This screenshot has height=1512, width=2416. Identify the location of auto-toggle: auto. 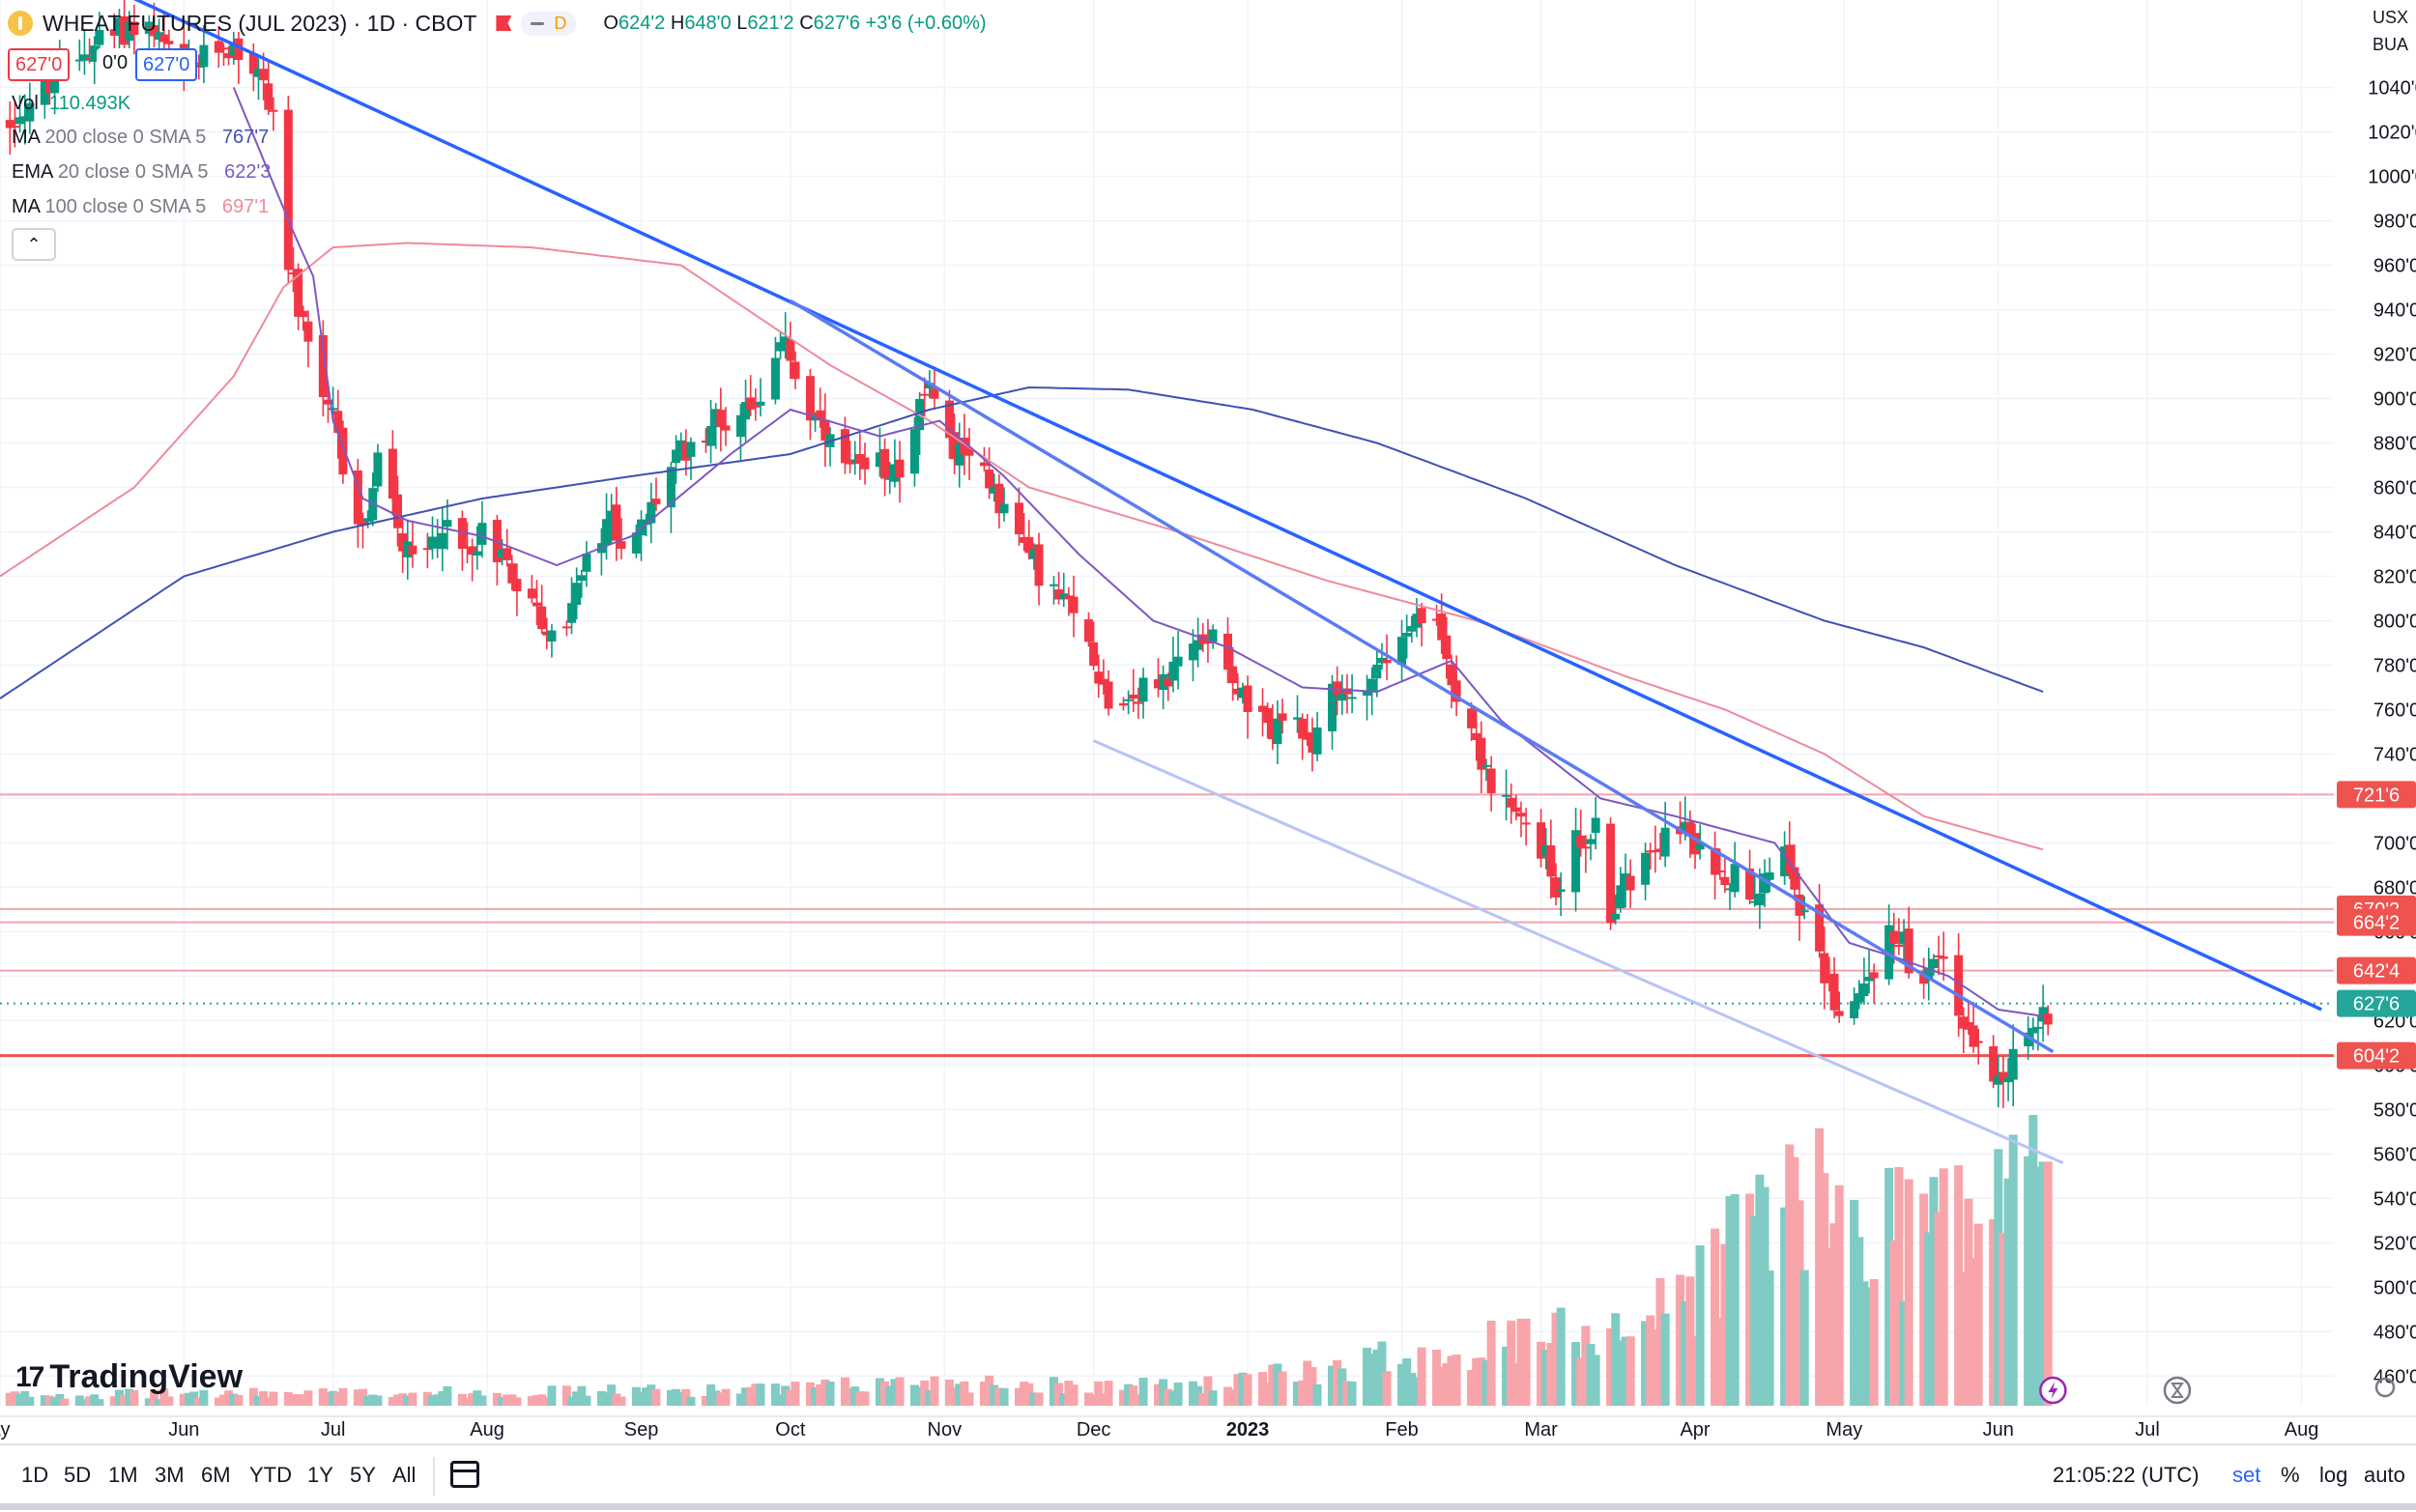
(2384, 1475).